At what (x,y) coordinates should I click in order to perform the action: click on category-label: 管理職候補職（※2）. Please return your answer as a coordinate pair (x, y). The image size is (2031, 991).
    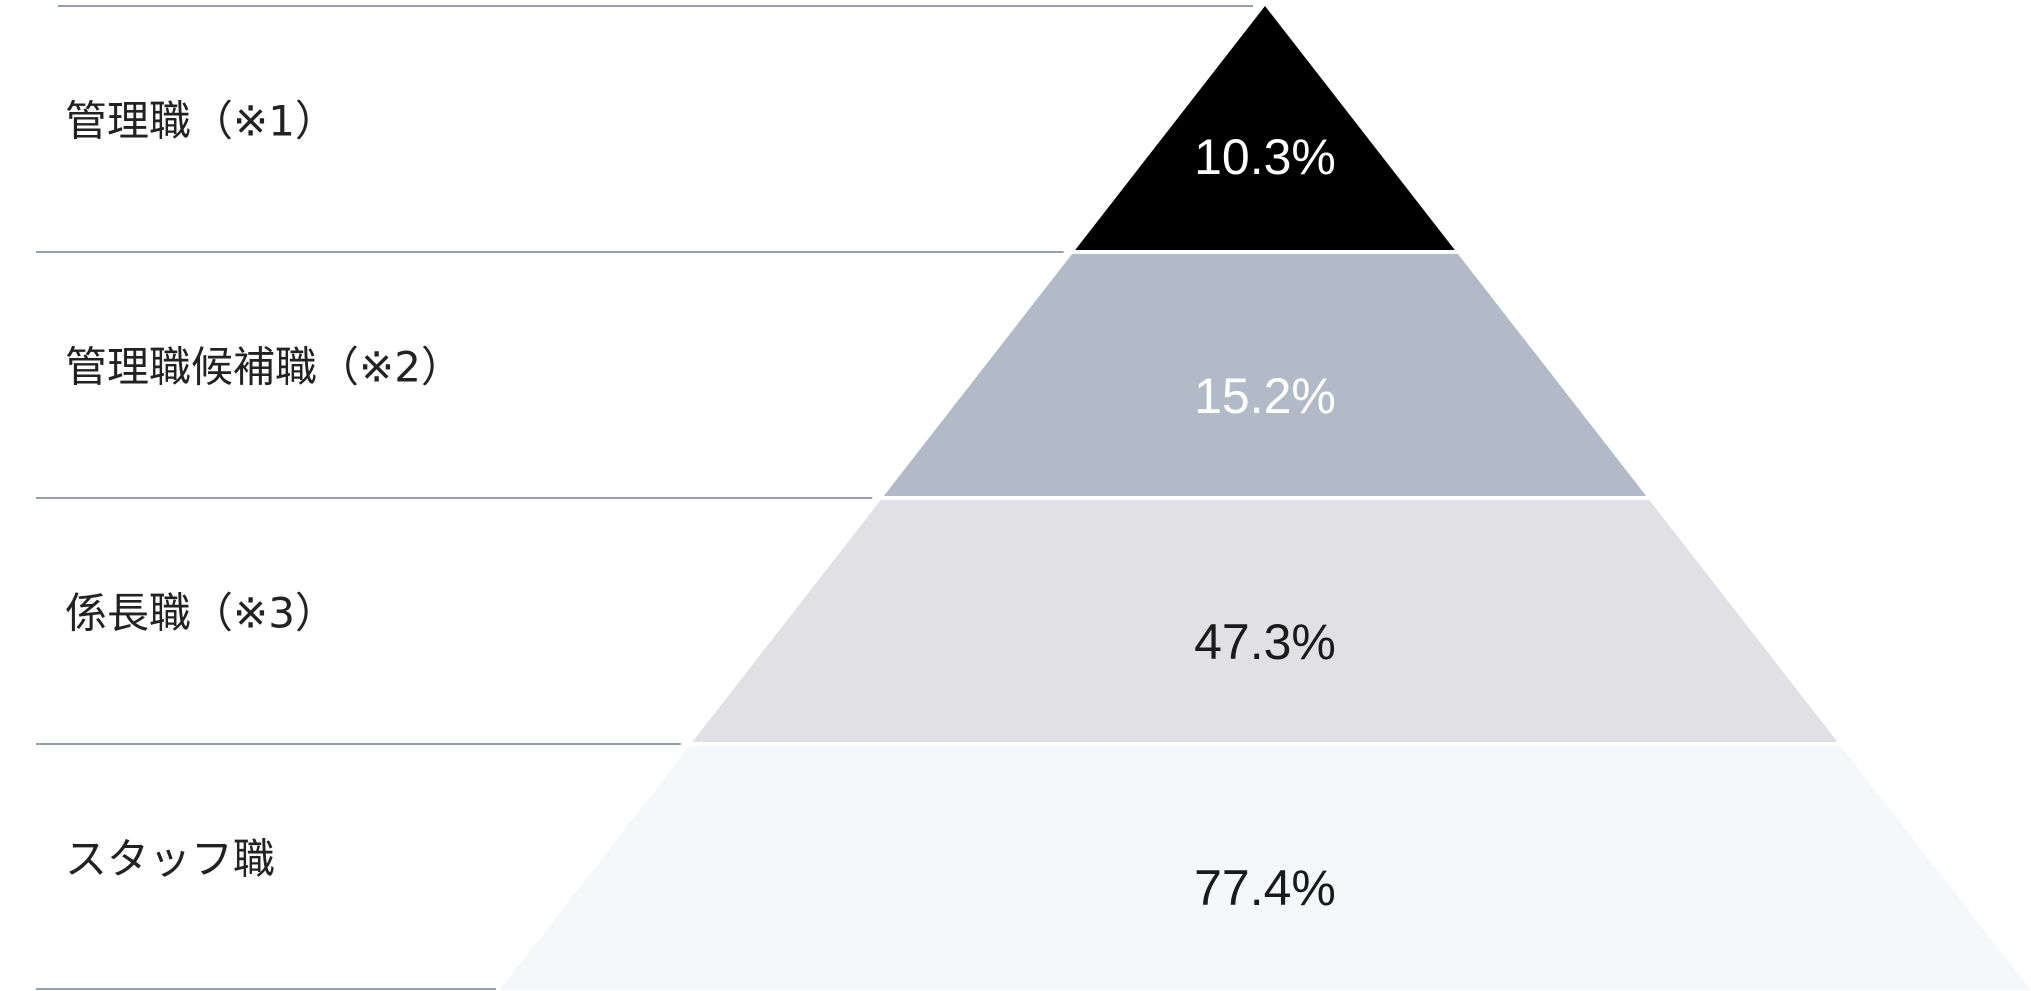
    Looking at the image, I should click on (264, 367).